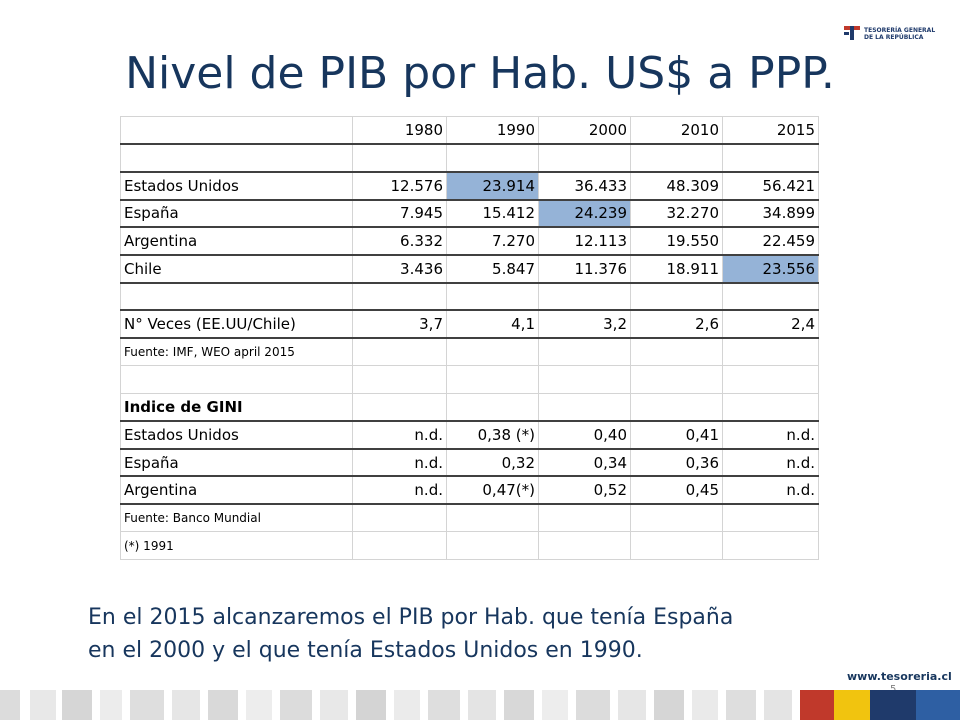  I want to click on cell: 0,45, so click(676, 490).